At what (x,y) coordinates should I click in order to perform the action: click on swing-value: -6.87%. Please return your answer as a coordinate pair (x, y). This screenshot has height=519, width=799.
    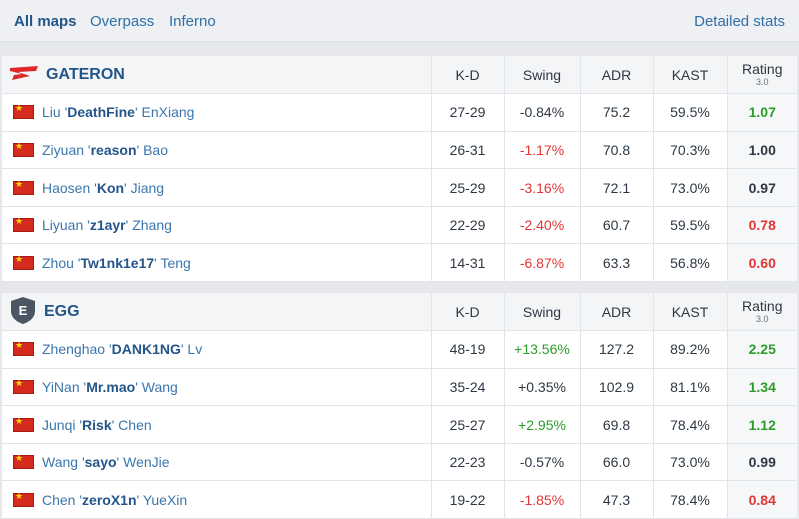
    Looking at the image, I should click on (541, 263).